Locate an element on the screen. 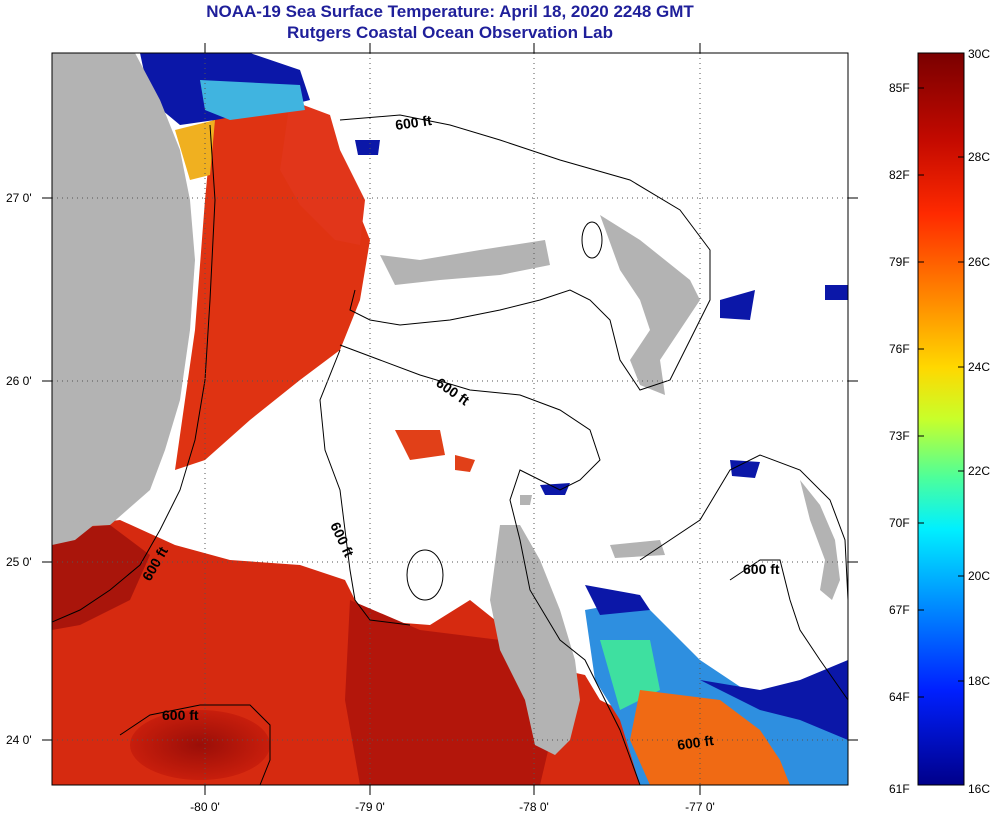  cbar-c-26: 26C is located at coordinates (979, 262).